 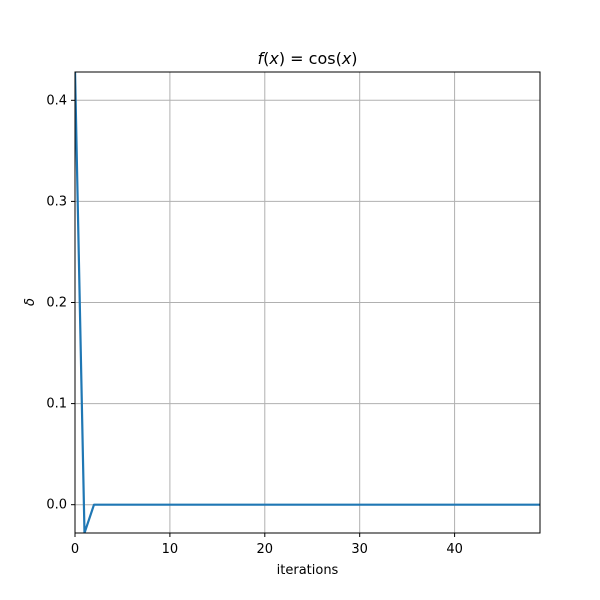 What do you see at coordinates (307, 58) in the screenshot?
I see `chart-title: f(x) = cos(x)` at bounding box center [307, 58].